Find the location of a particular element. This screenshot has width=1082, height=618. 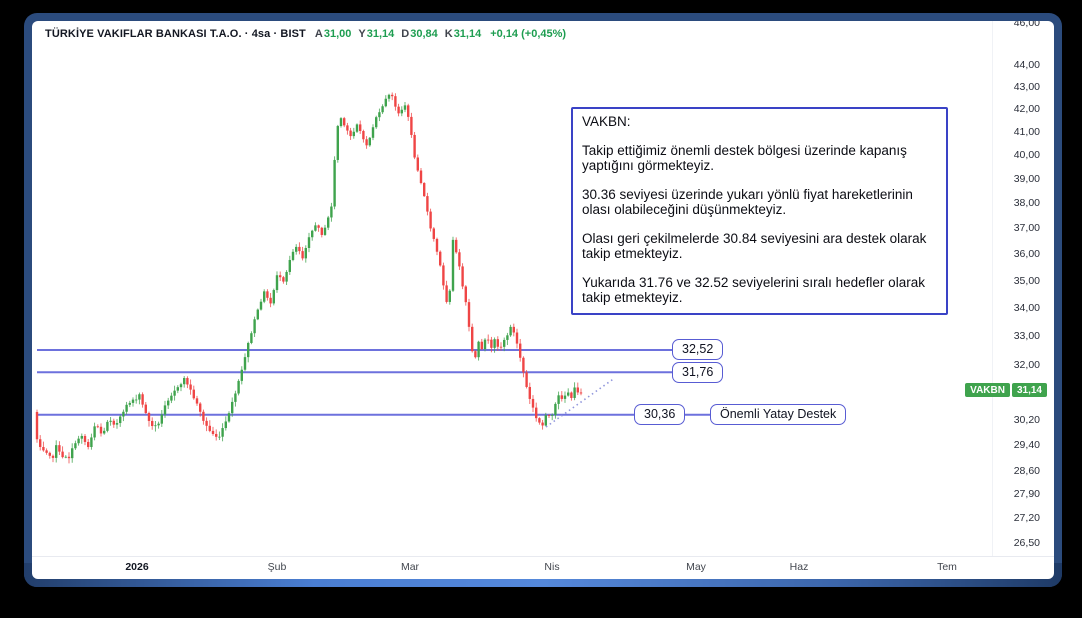

tag-price: 31,14 is located at coordinates (1029, 389).